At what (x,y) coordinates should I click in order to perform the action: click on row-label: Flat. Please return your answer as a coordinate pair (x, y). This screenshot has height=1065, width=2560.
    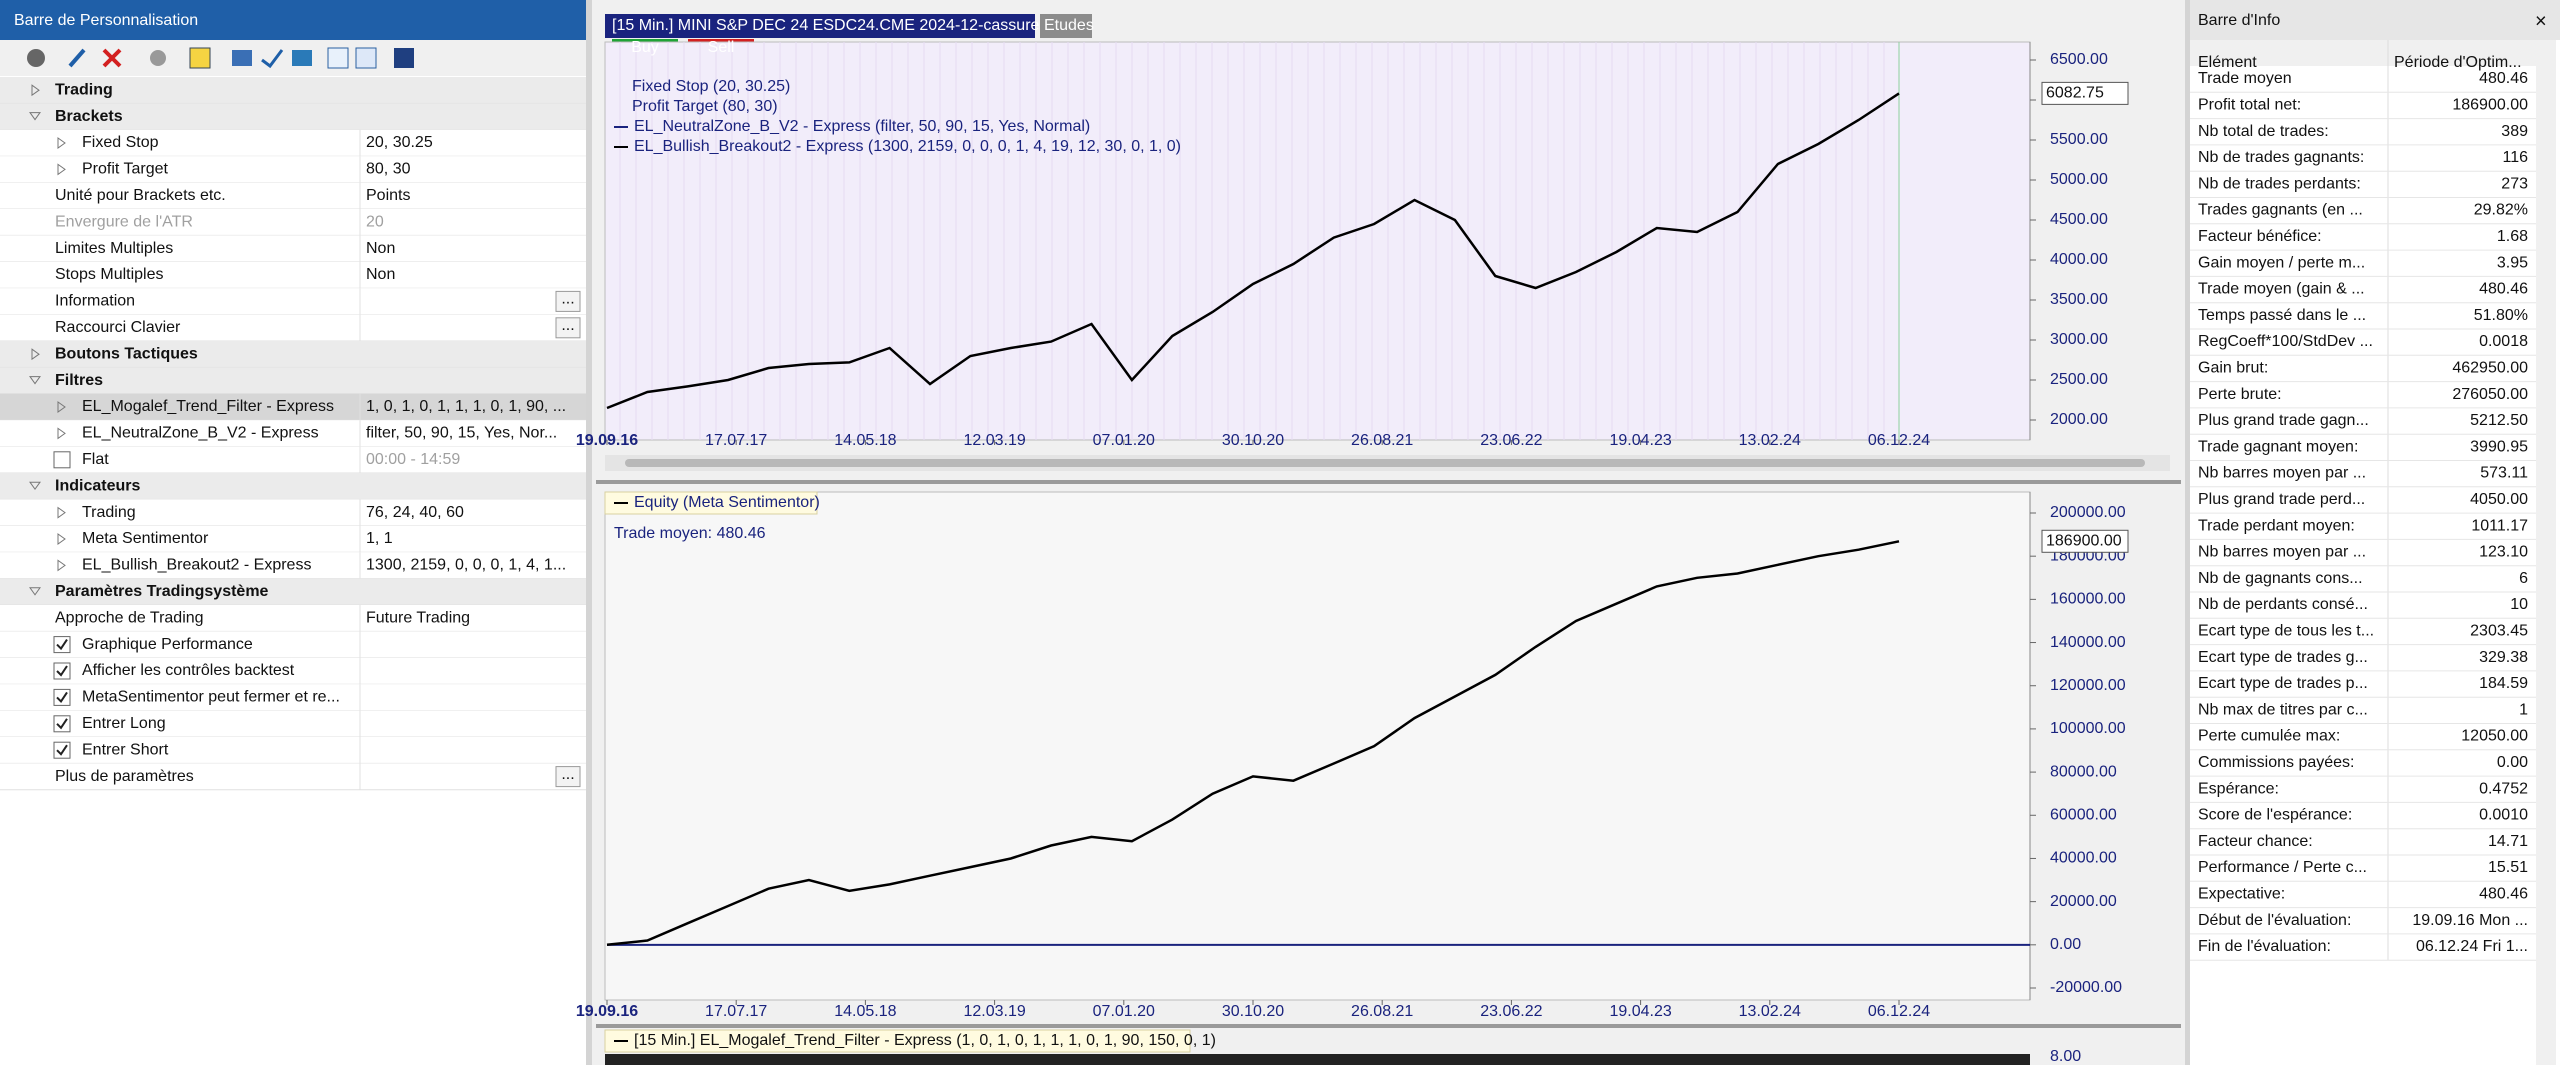
    Looking at the image, I should click on (95, 459).